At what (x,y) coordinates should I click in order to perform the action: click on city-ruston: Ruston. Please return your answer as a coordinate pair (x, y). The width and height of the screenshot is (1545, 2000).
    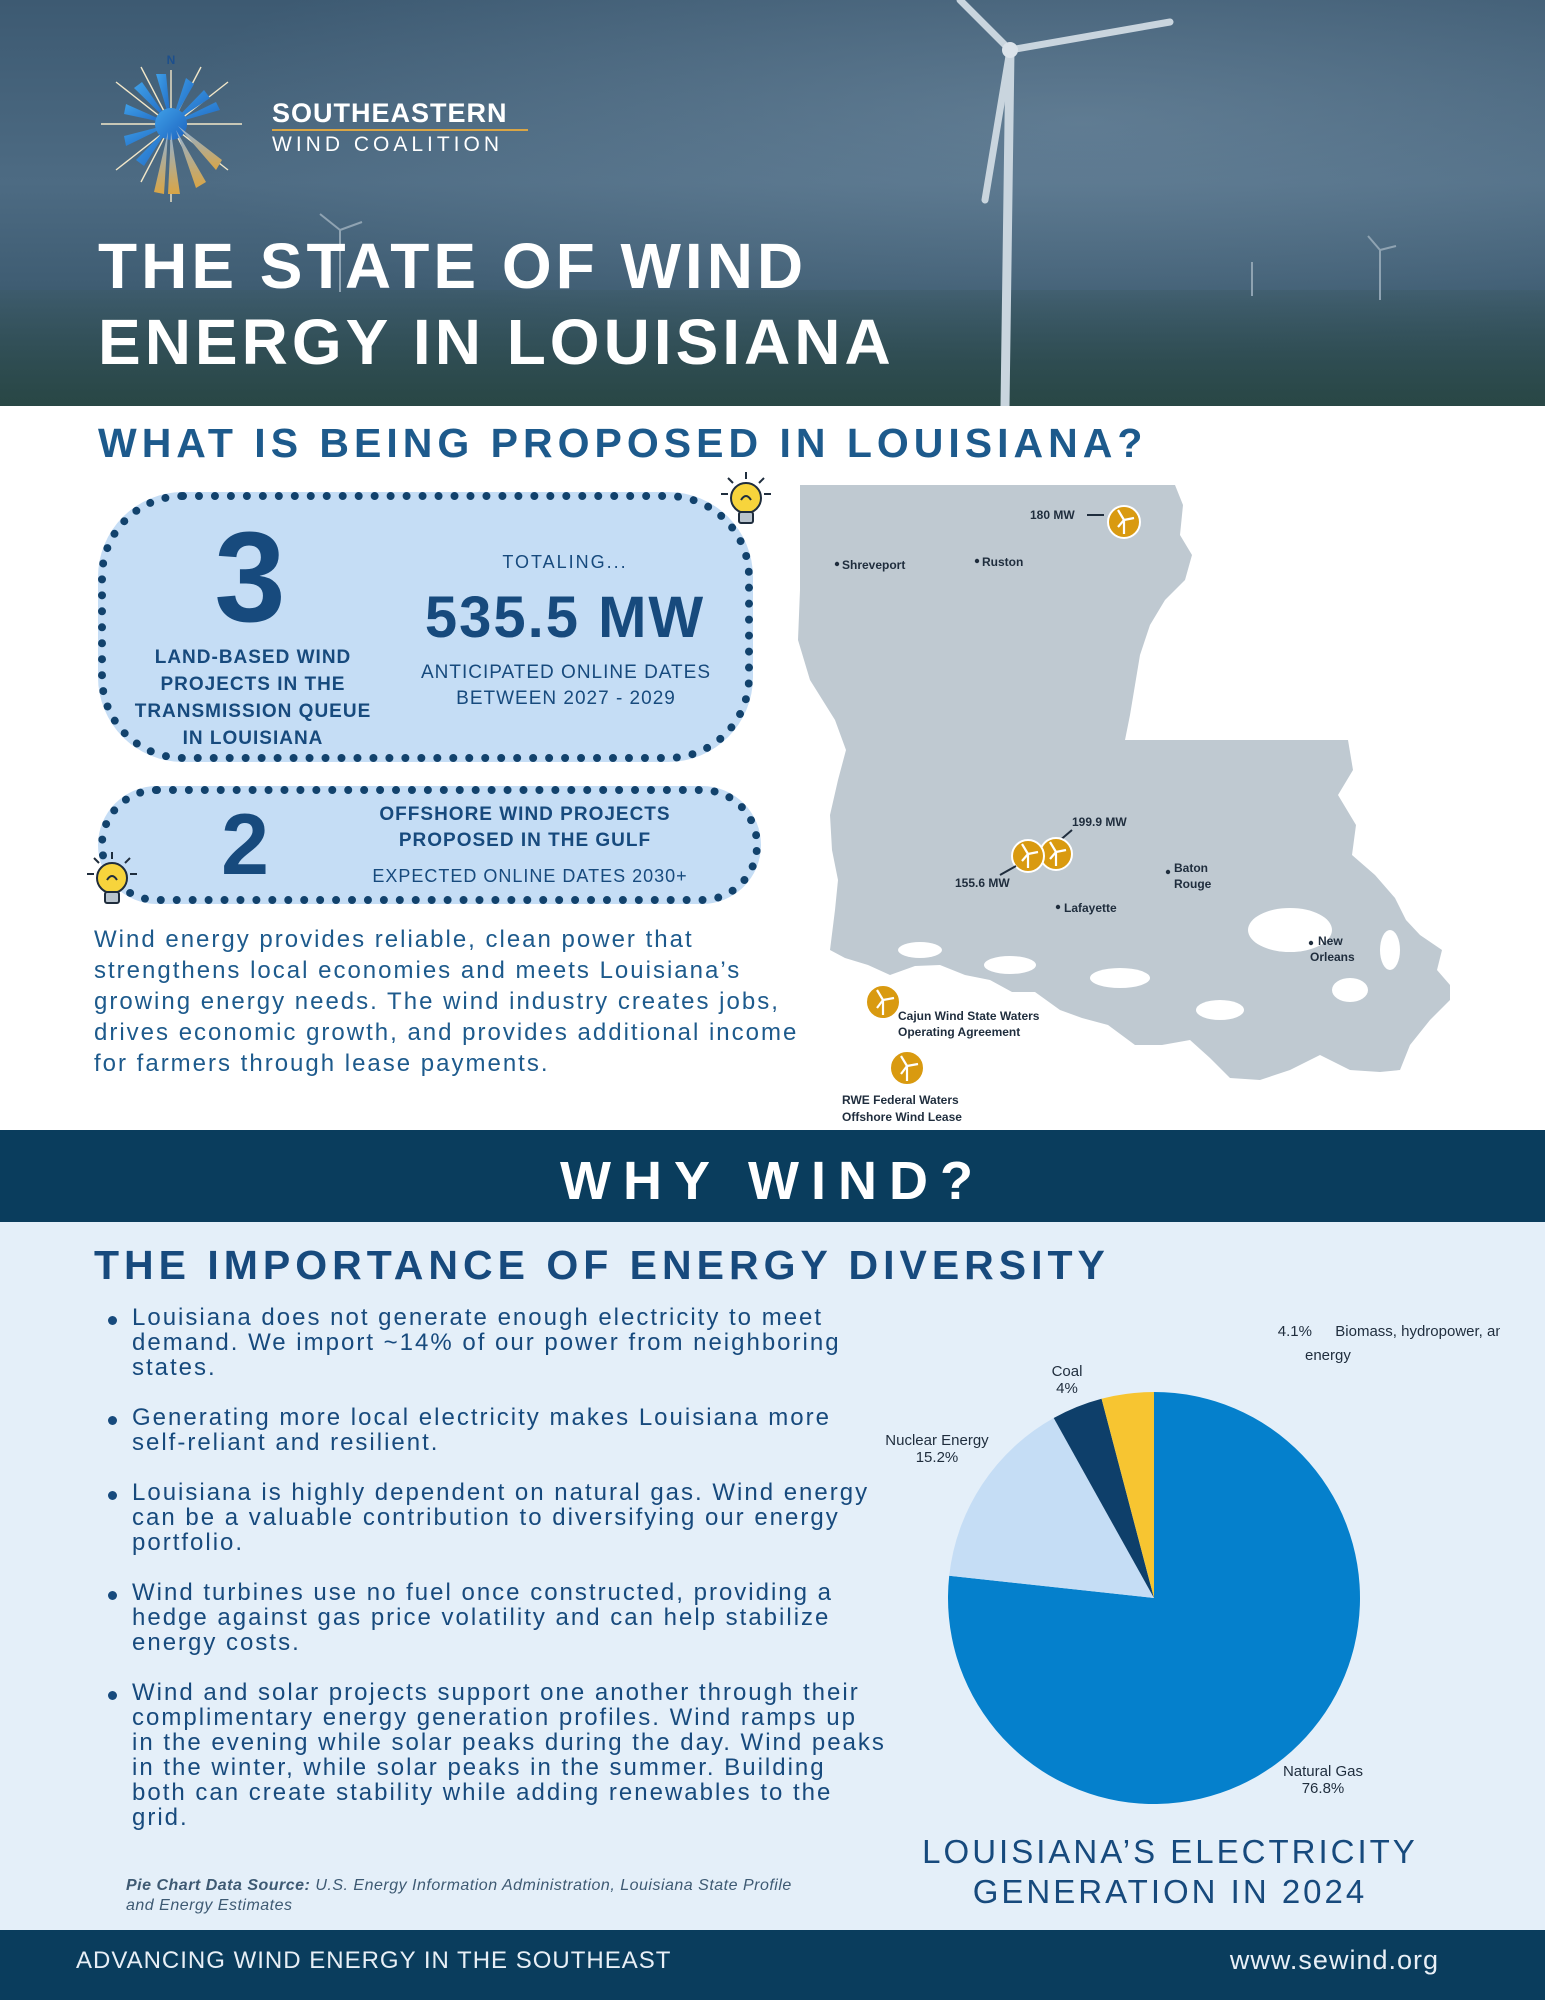
    Looking at the image, I should click on (1002, 562).